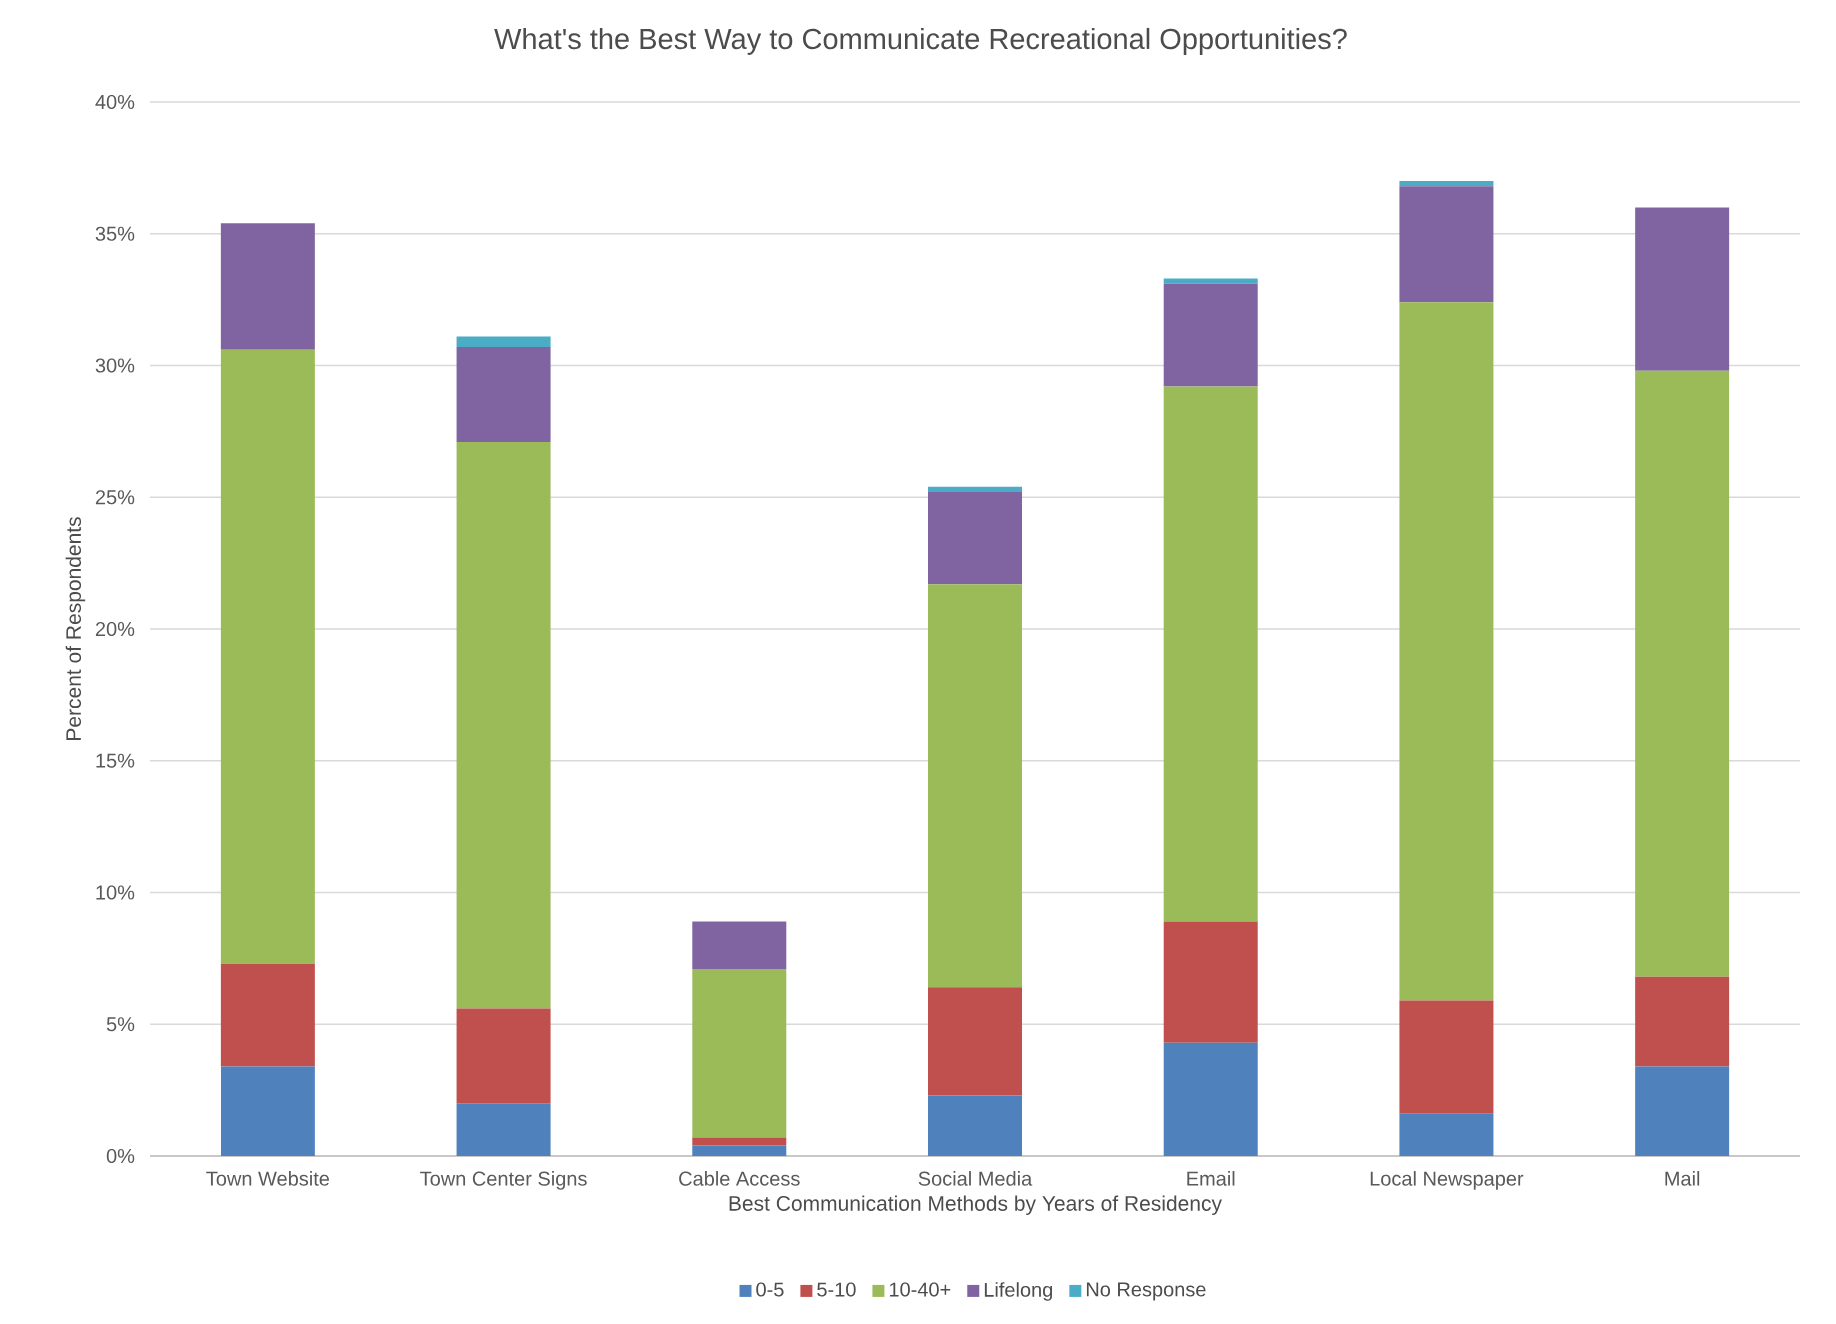 This screenshot has width=1836, height=1324. I want to click on legend-label: 5-10, so click(836, 1289).